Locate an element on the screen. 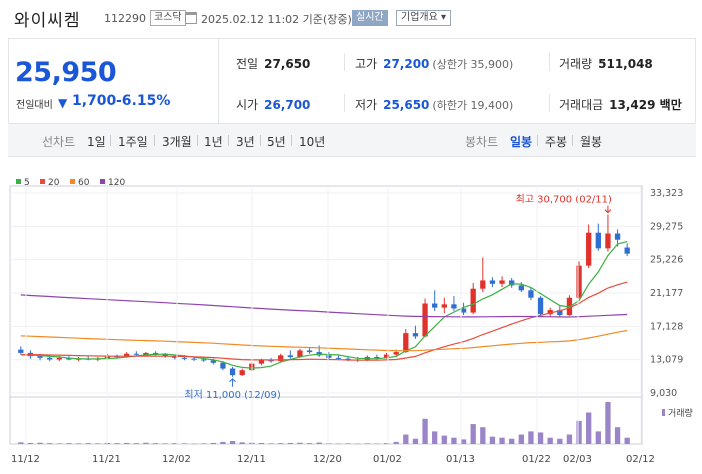 The image size is (702, 474). period-5y: 5년 is located at coordinates (276, 142).